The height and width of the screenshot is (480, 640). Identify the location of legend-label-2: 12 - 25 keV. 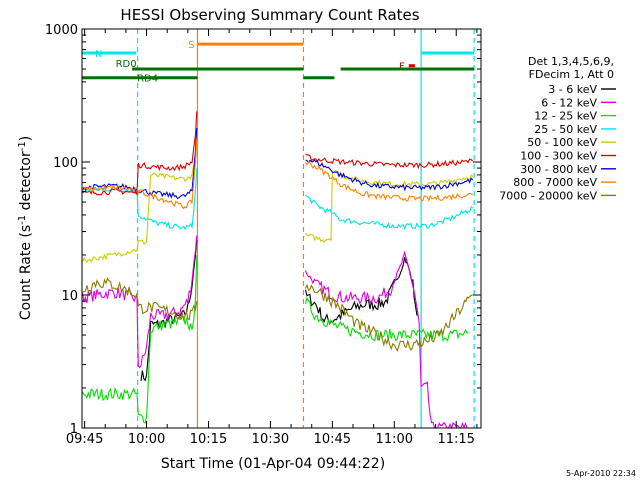
(565, 116).